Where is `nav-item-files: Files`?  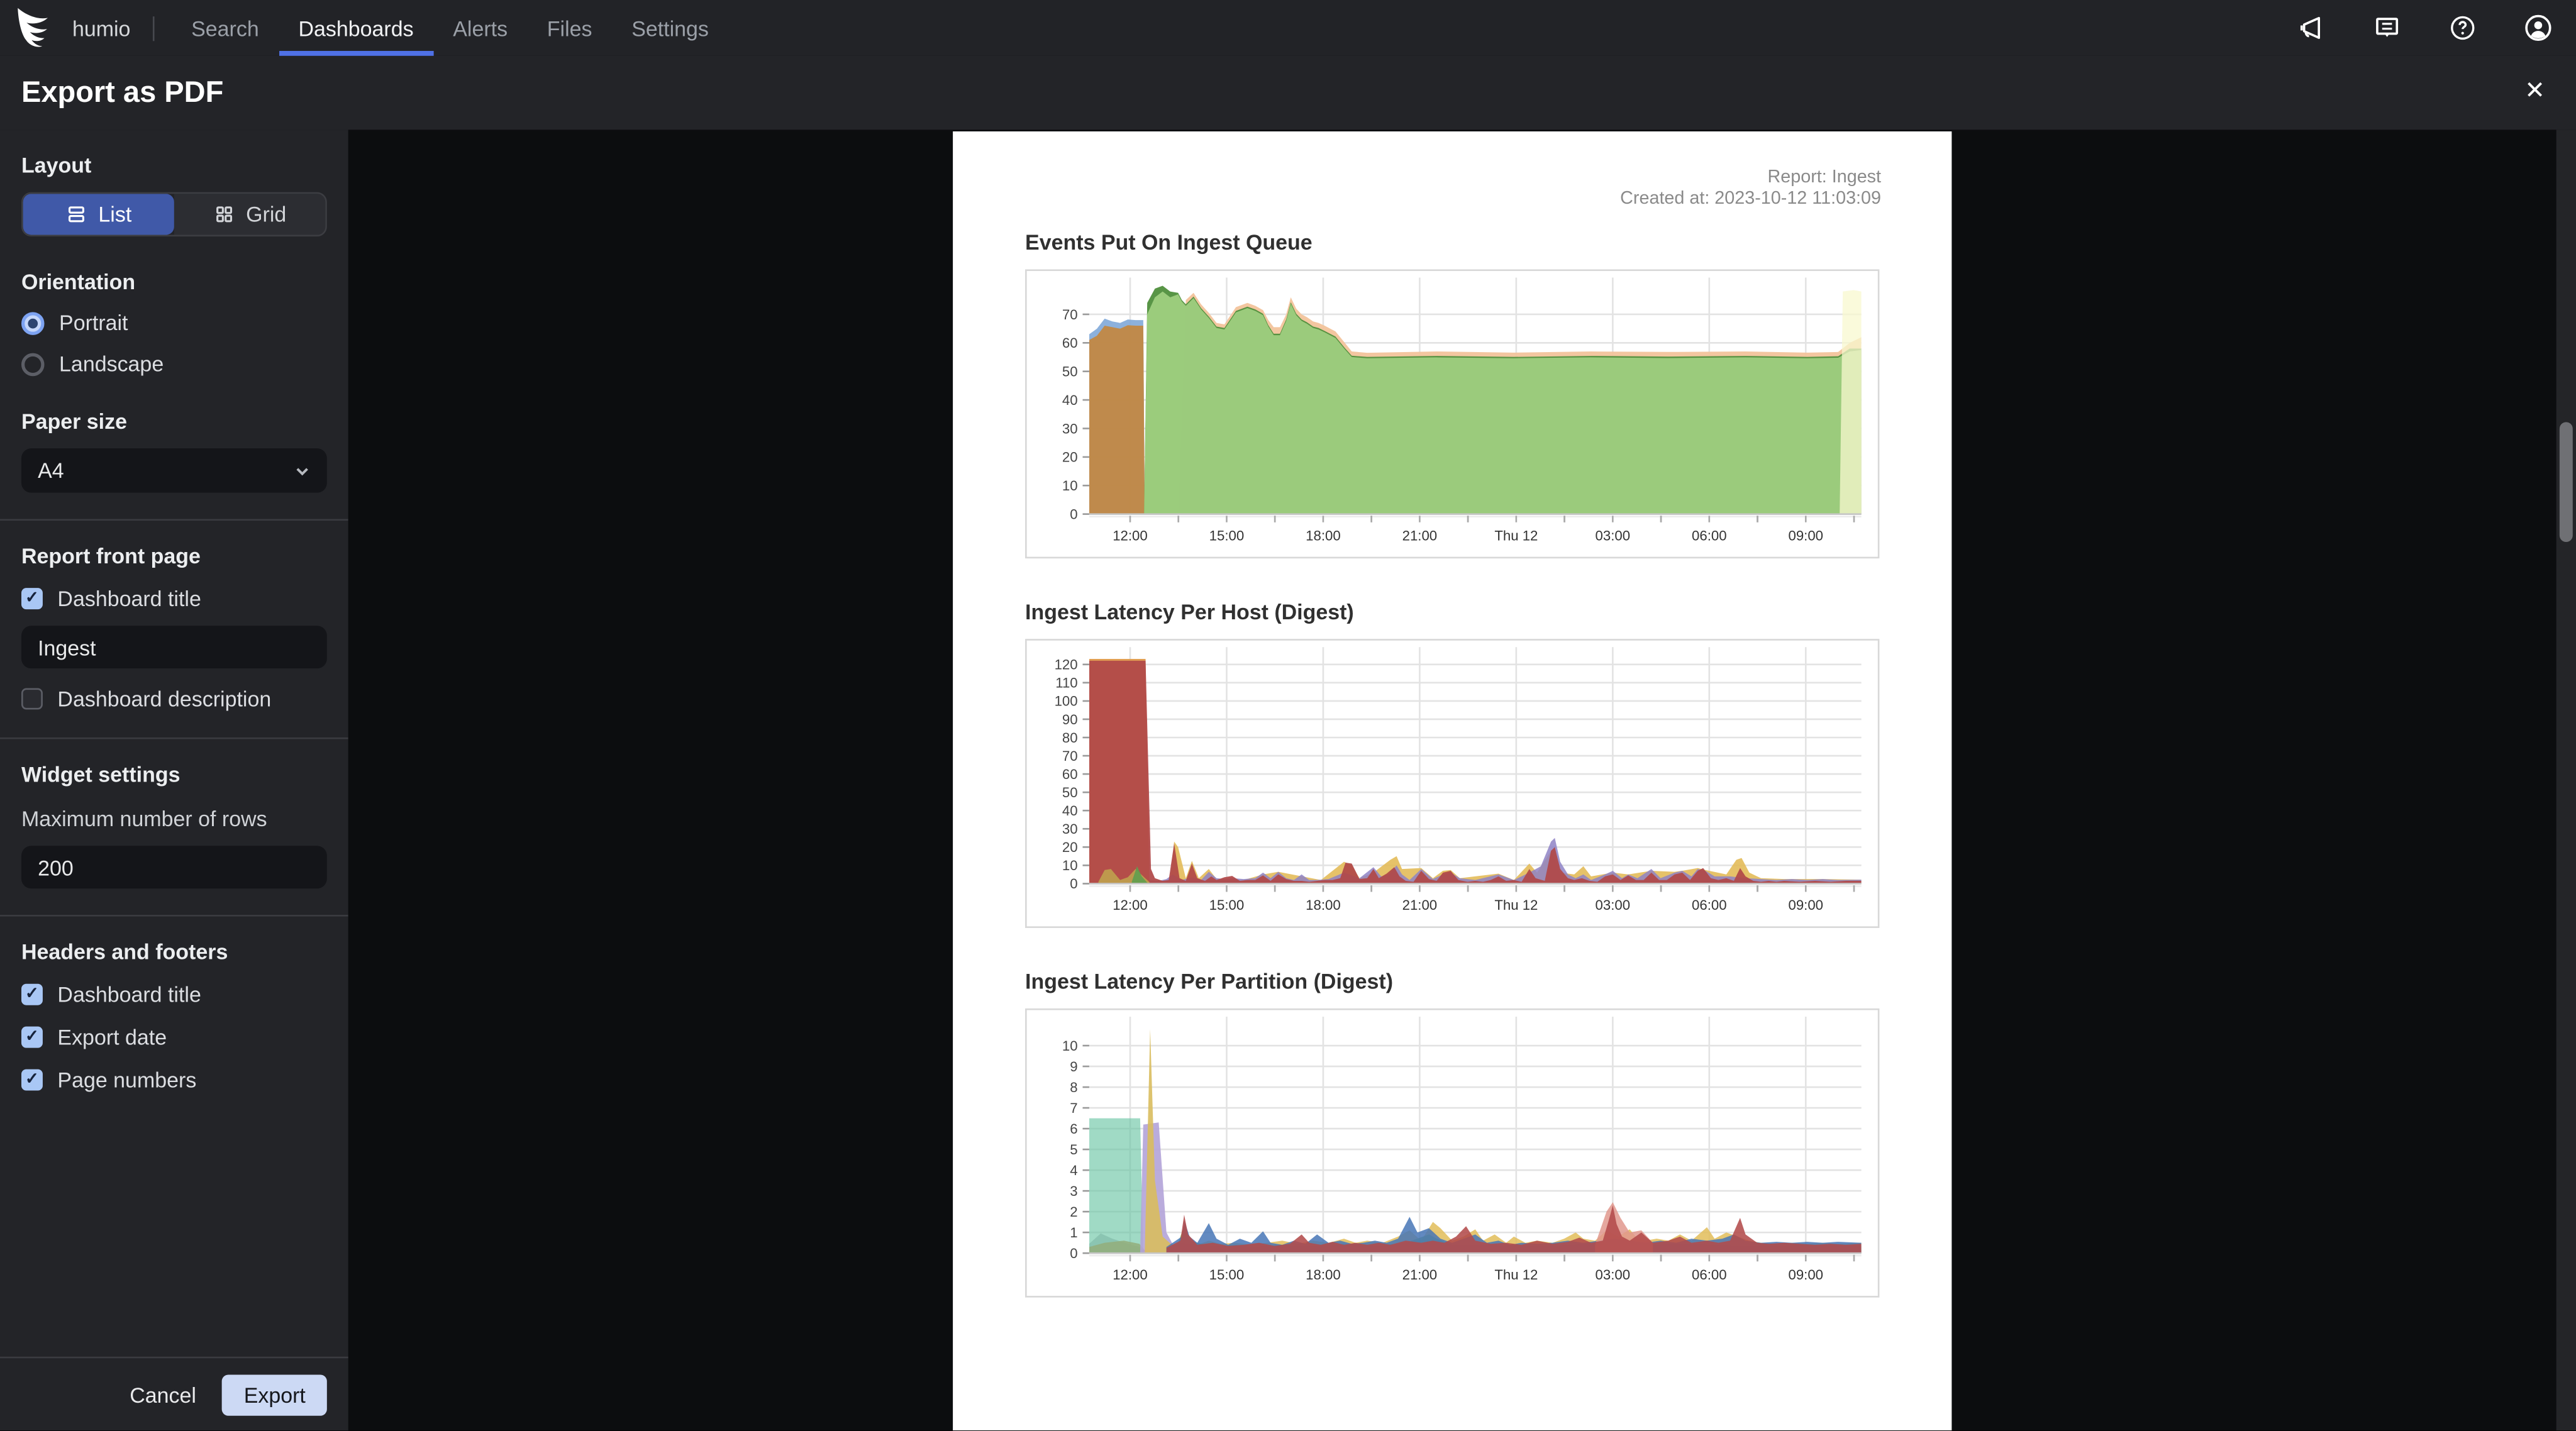 nav-item-files: Files is located at coordinates (569, 27).